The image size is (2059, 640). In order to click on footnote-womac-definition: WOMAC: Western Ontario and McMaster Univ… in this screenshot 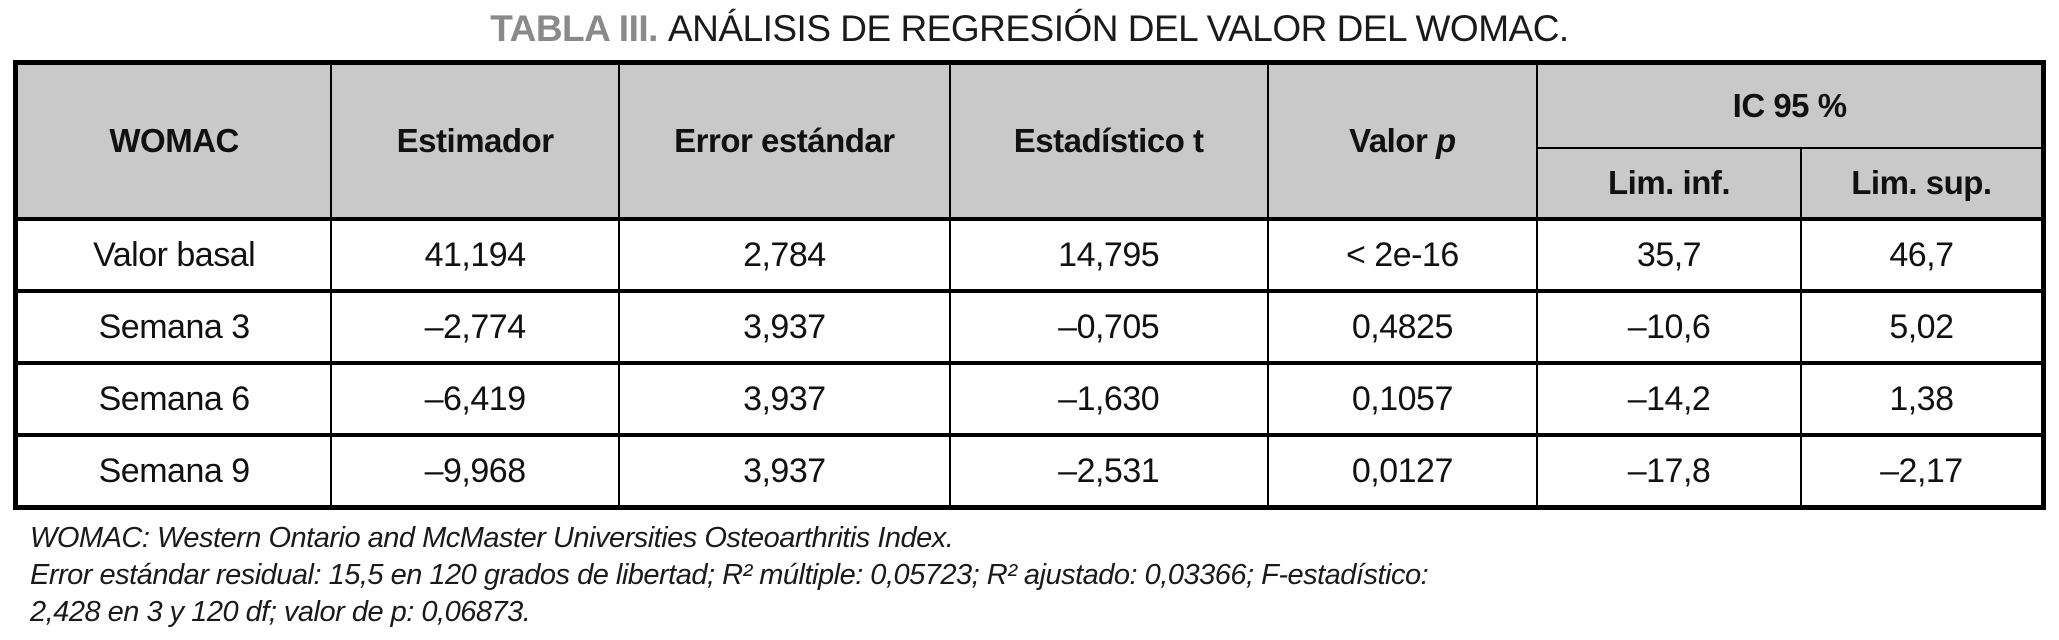, I will do `click(492, 538)`.